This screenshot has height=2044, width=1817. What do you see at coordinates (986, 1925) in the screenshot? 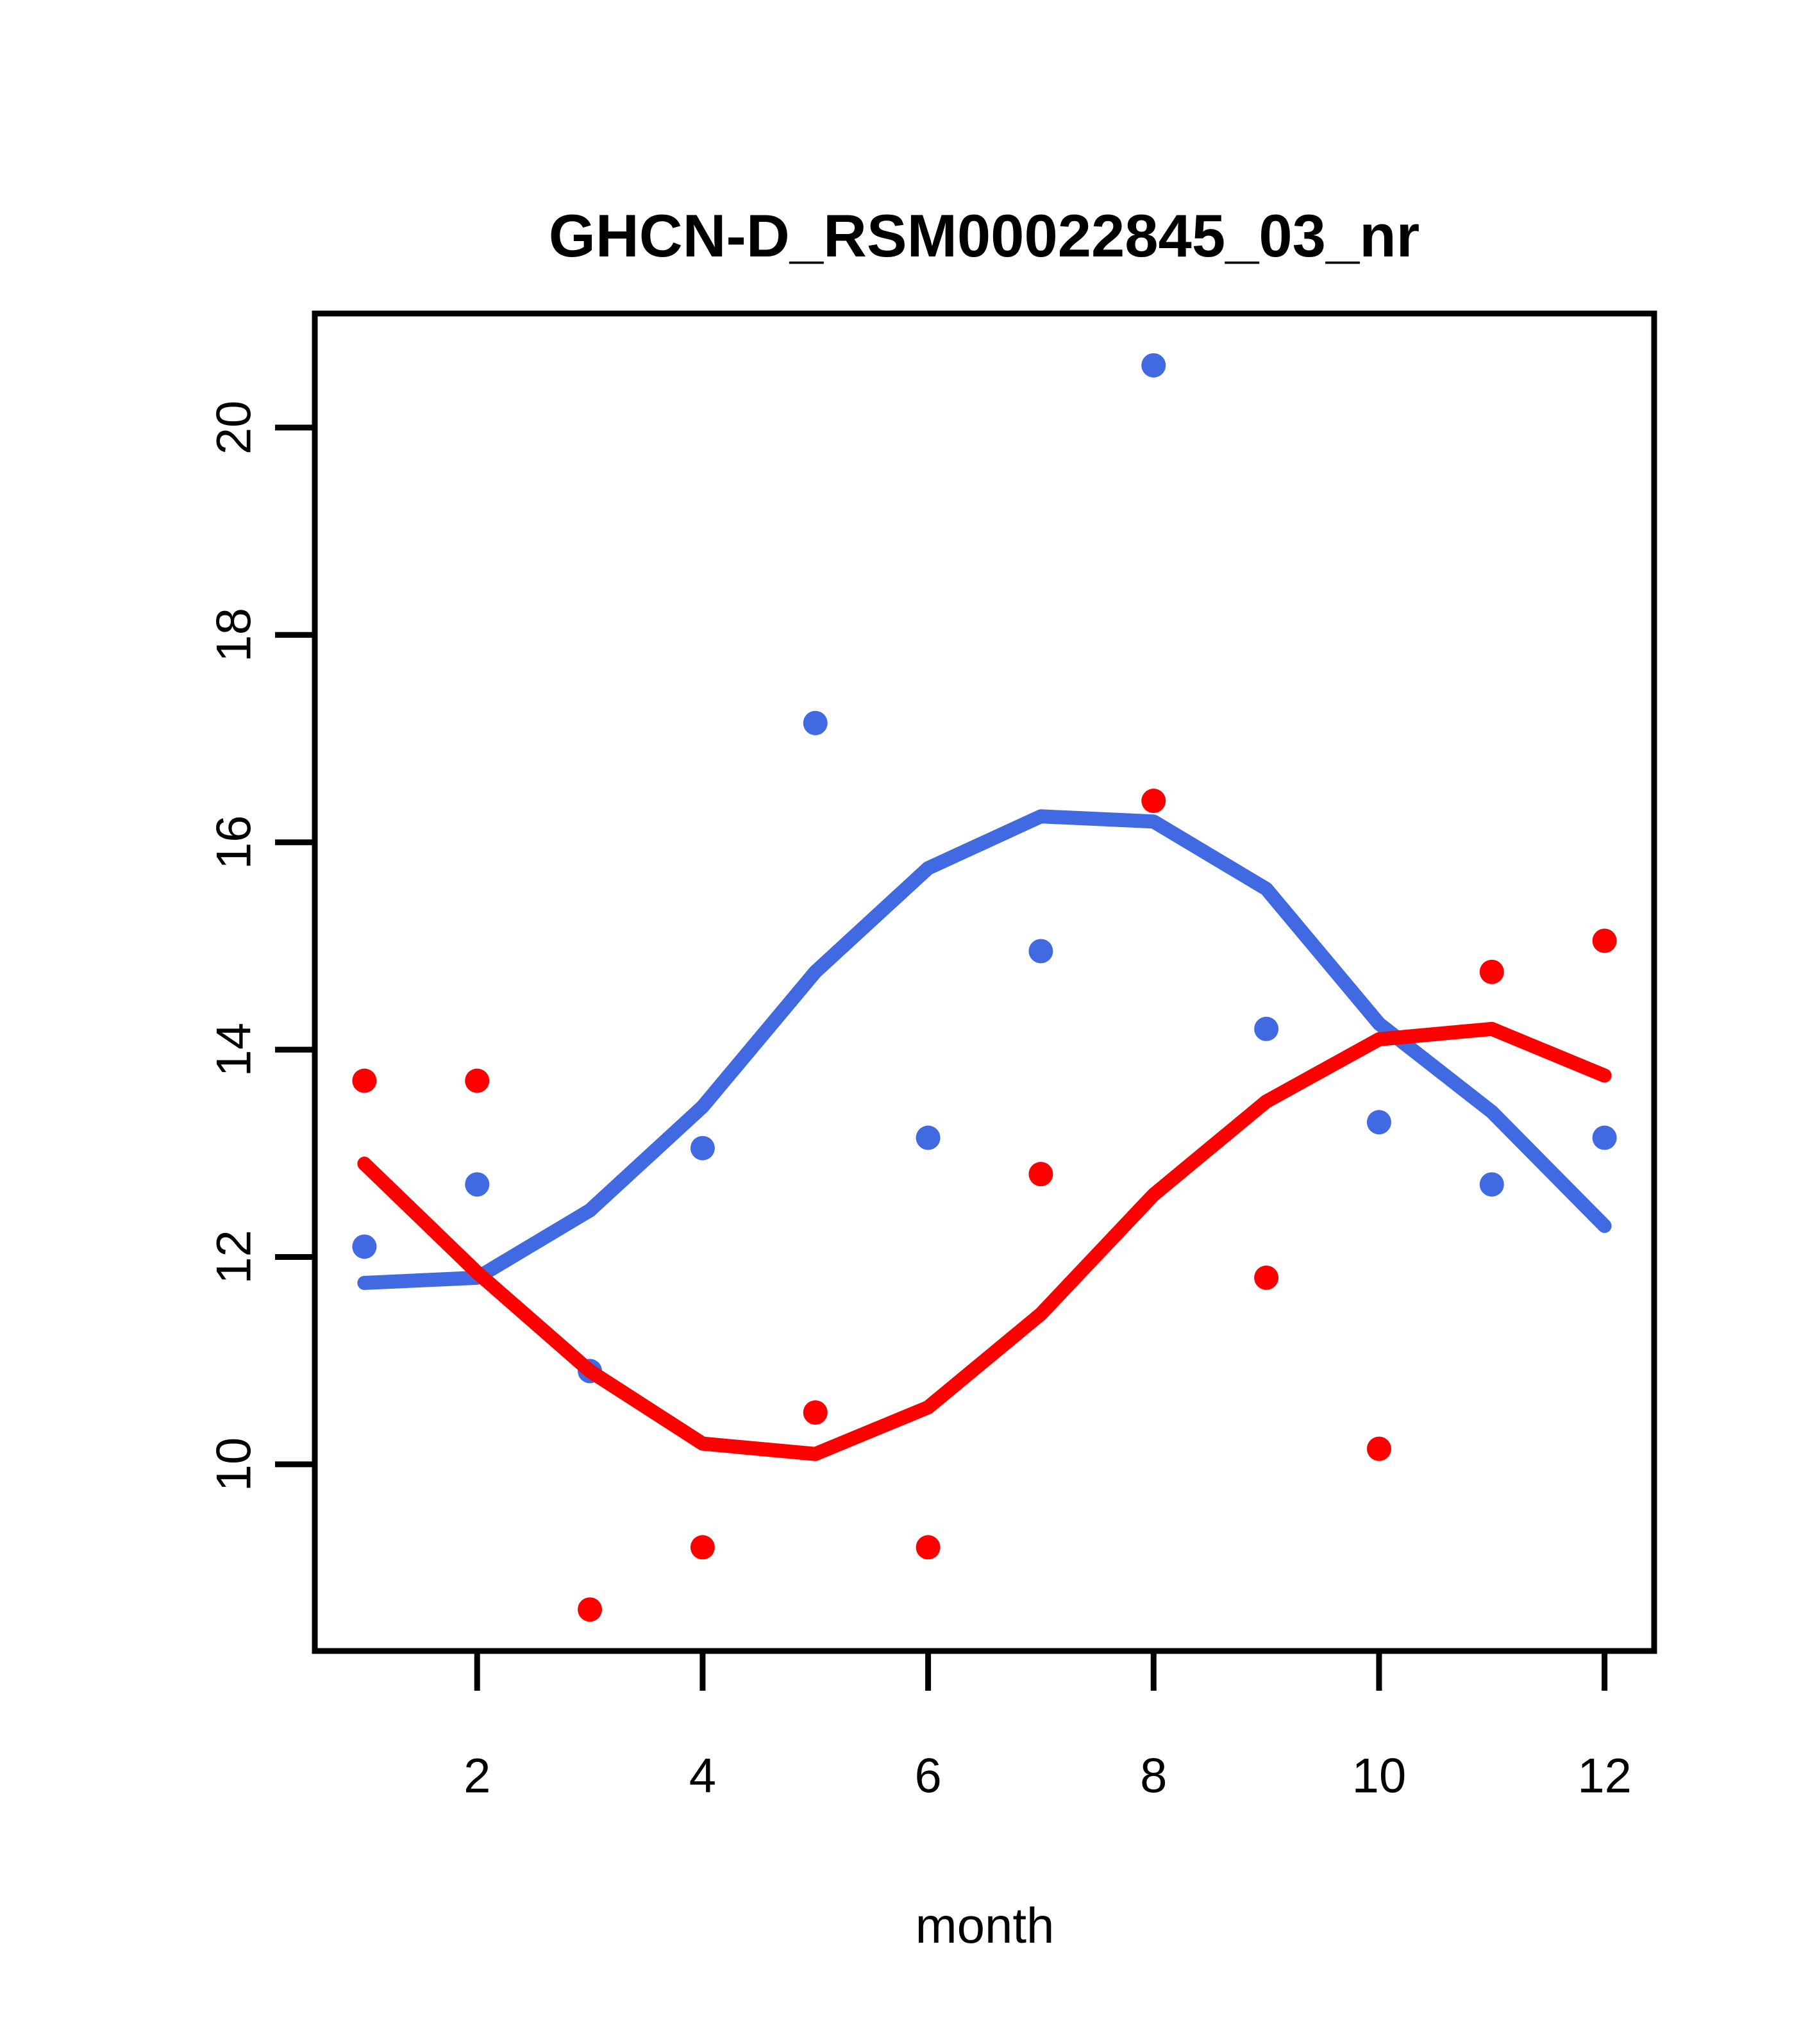
I see `x-axis-label: month` at bounding box center [986, 1925].